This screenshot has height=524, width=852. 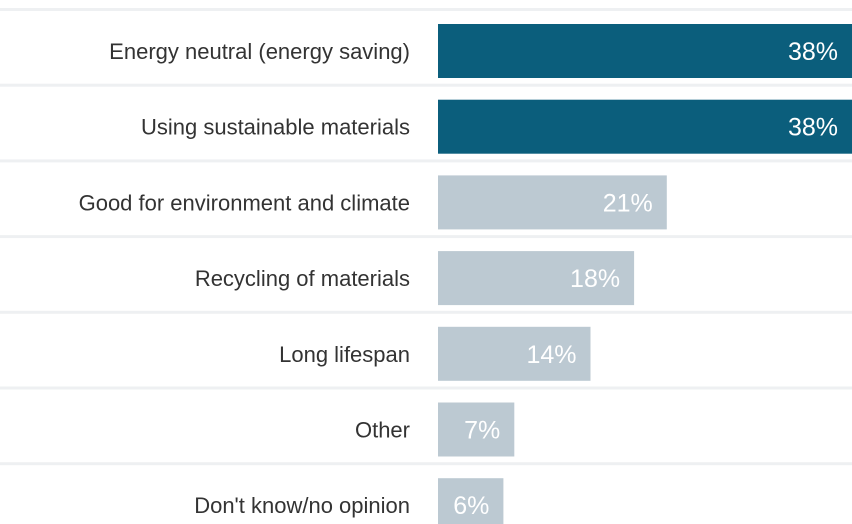 What do you see at coordinates (482, 431) in the screenshot?
I see `value-label: 7%` at bounding box center [482, 431].